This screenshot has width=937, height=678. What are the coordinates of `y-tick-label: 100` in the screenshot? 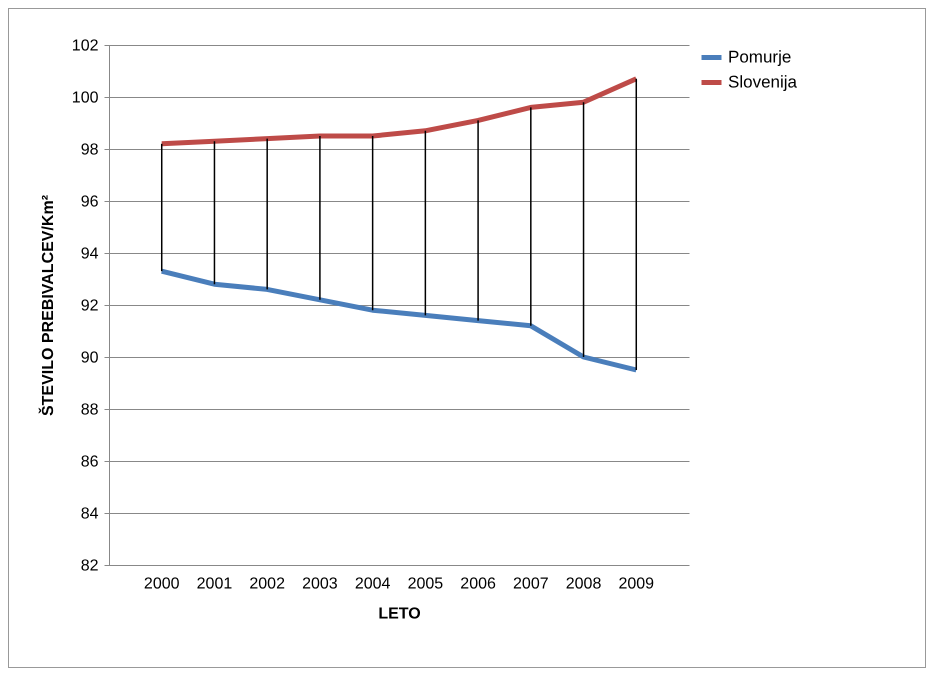 It's located at (85, 98).